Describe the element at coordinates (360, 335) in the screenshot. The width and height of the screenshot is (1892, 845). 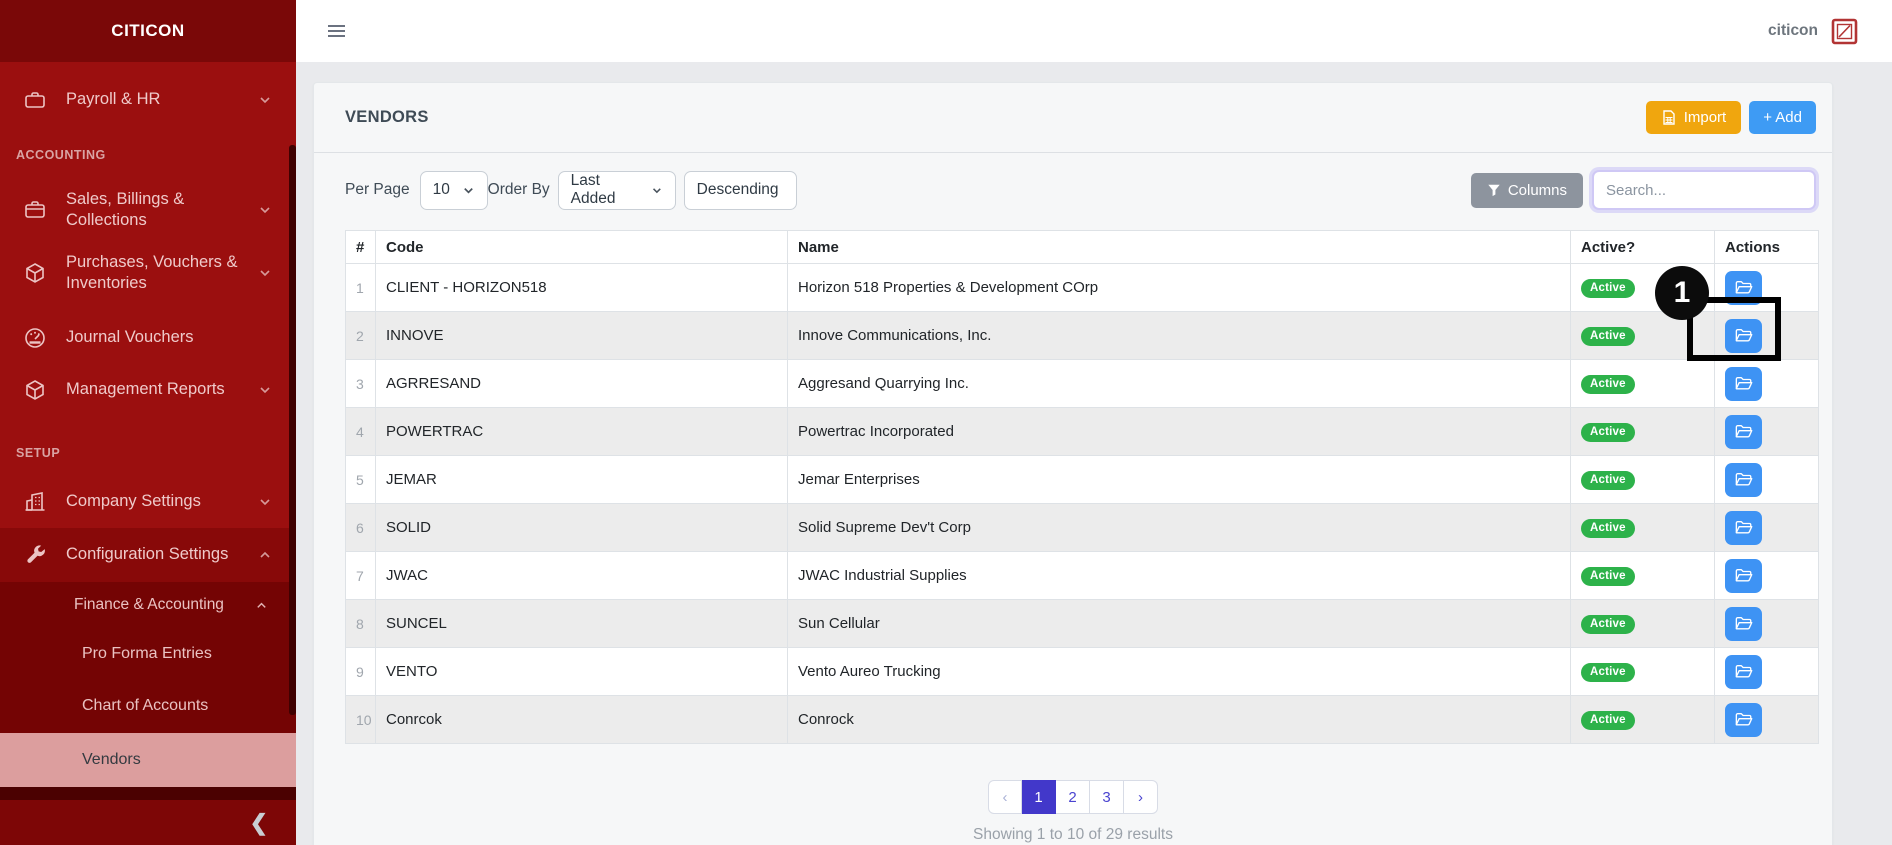
I see `row-number: 2` at that location.